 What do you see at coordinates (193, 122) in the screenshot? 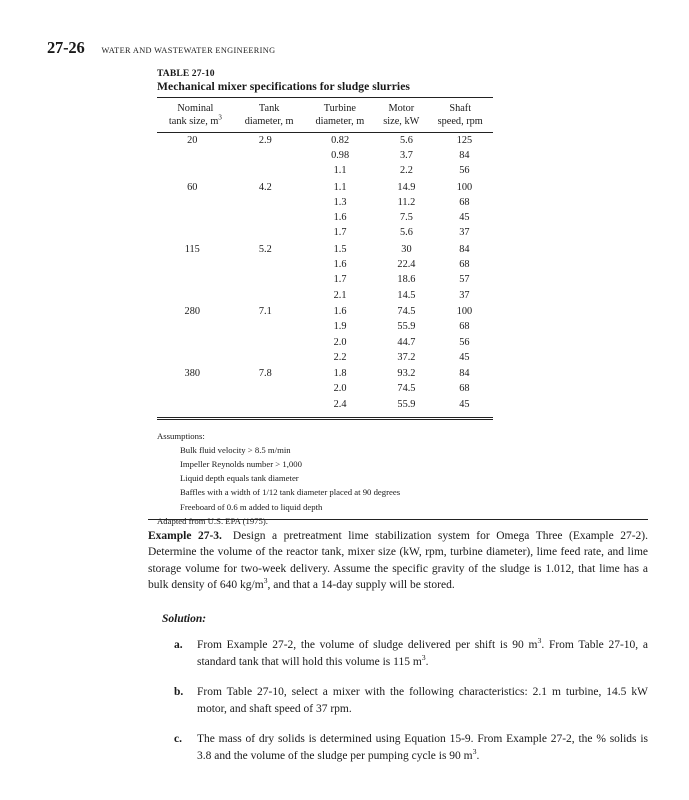
I see `header-line-2: tank size, m` at bounding box center [193, 122].